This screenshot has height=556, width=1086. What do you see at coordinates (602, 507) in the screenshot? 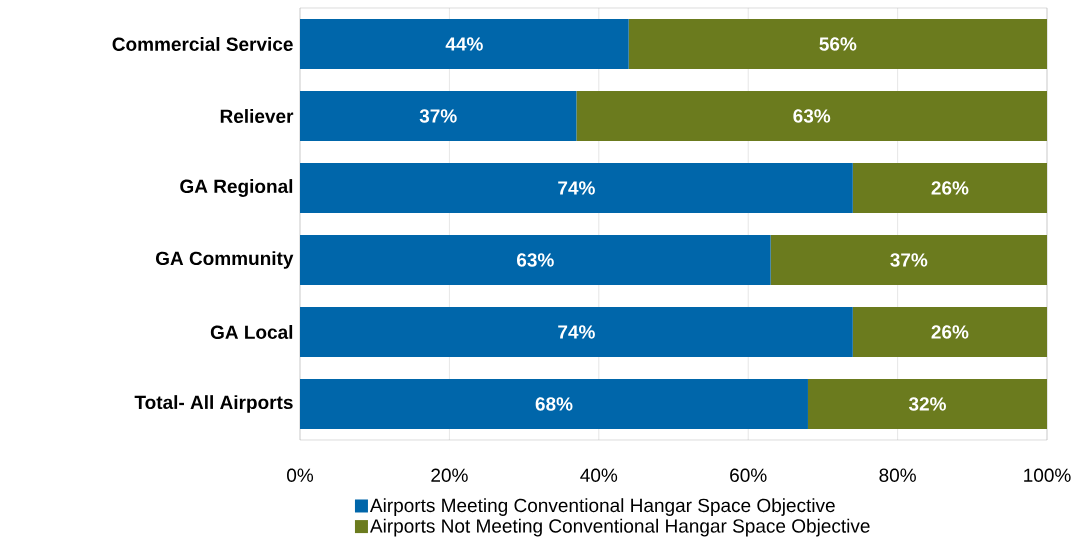
I see `legend-label: Airports Meeting Conventional Hangar Space Objective` at bounding box center [602, 507].